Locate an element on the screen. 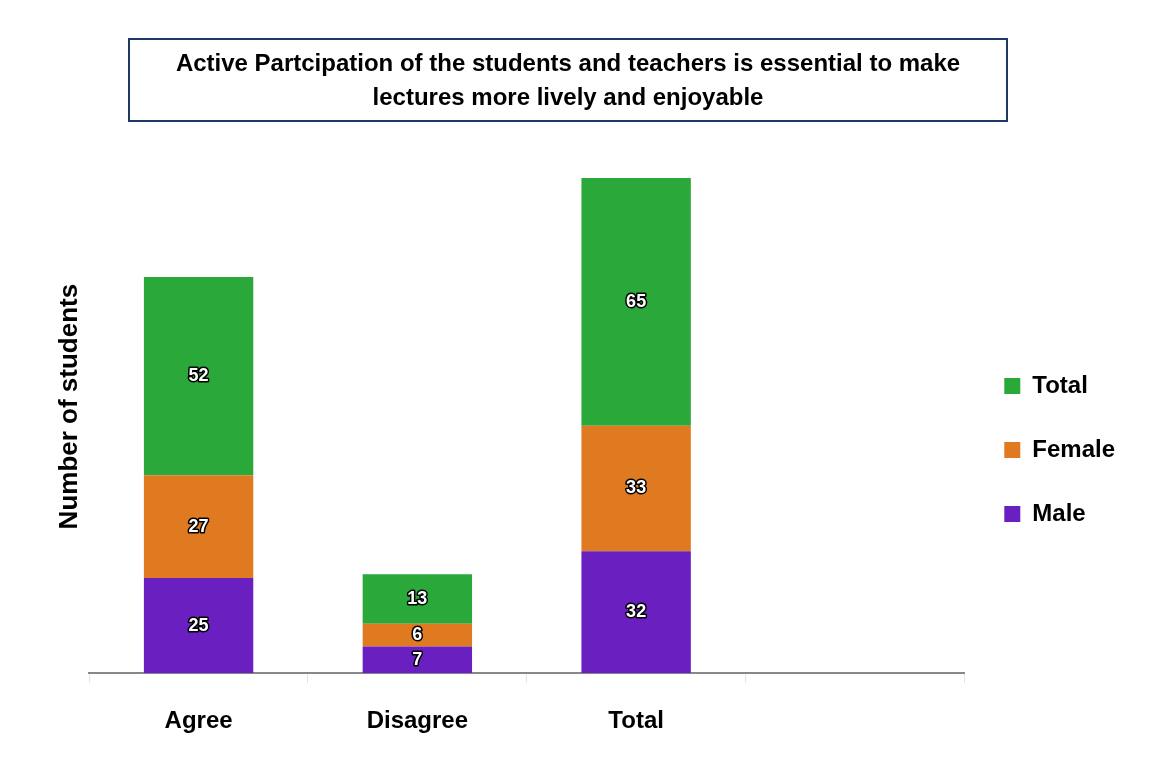 The image size is (1165, 784). data-label: 33 is located at coordinates (636, 487).